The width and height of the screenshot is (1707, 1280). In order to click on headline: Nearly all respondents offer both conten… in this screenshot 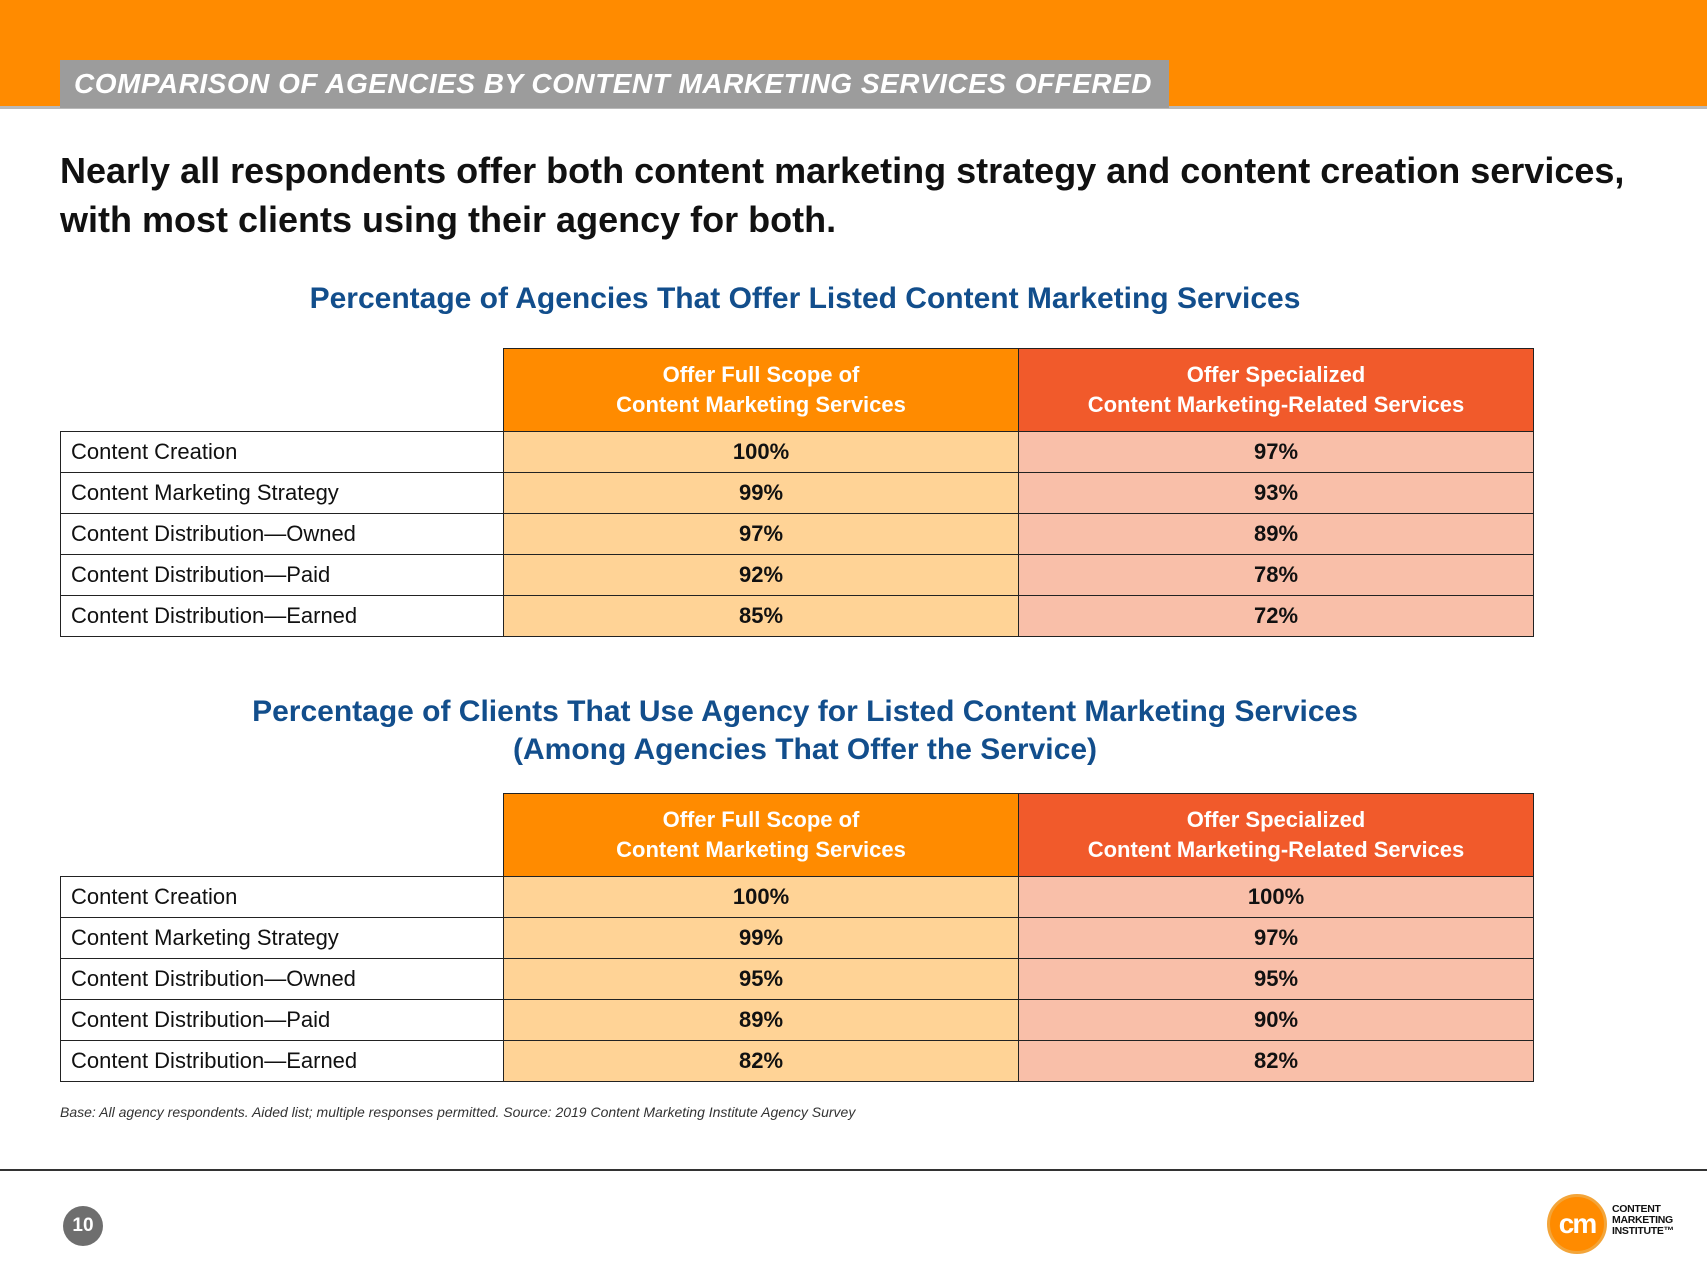, I will do `click(860, 195)`.